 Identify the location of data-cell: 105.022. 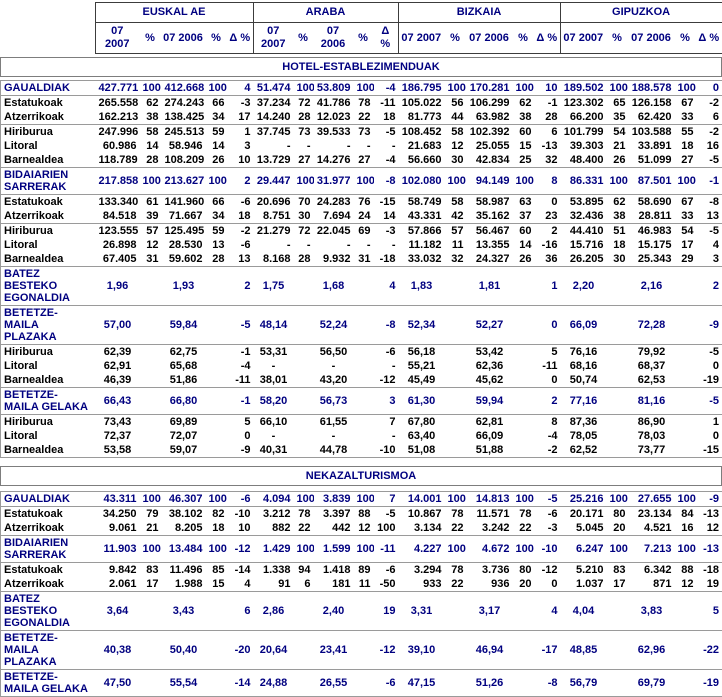
(422, 103).